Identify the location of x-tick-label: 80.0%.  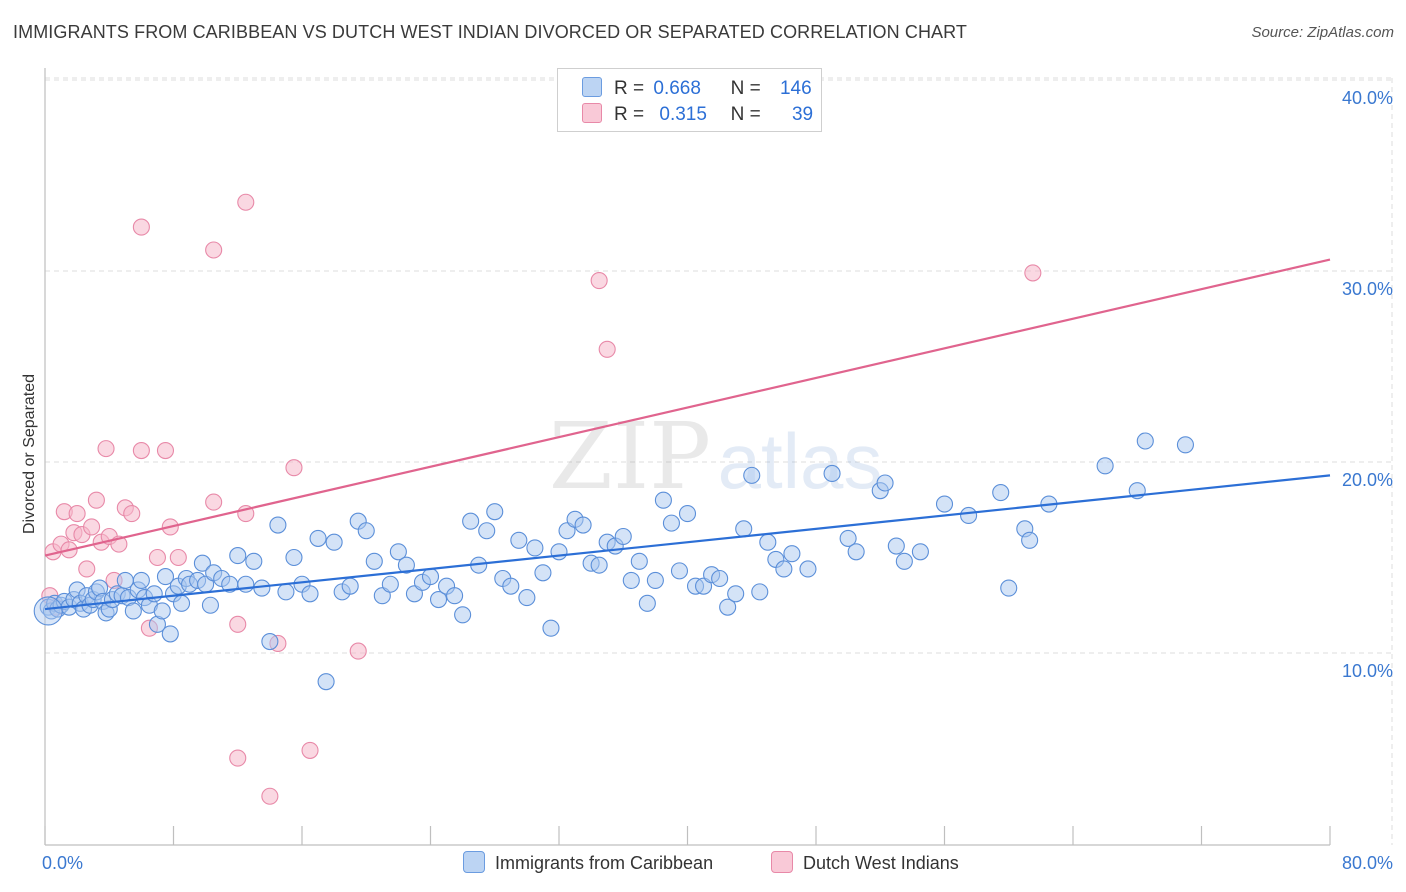
(1367, 863).